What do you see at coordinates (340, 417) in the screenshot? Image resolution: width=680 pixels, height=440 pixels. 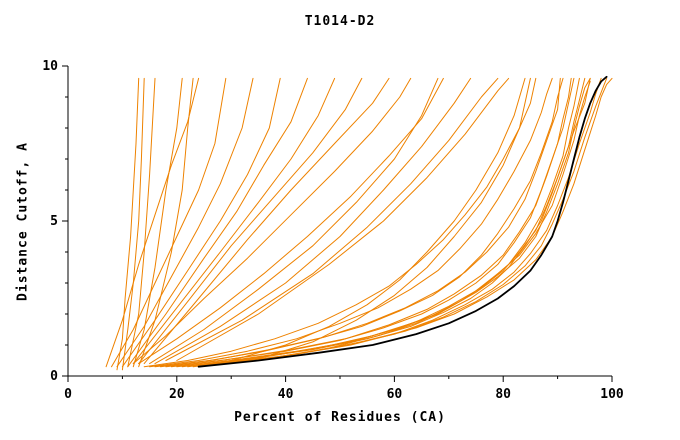 I see `x-axis-label: Percent of Residues (CA)` at bounding box center [340, 417].